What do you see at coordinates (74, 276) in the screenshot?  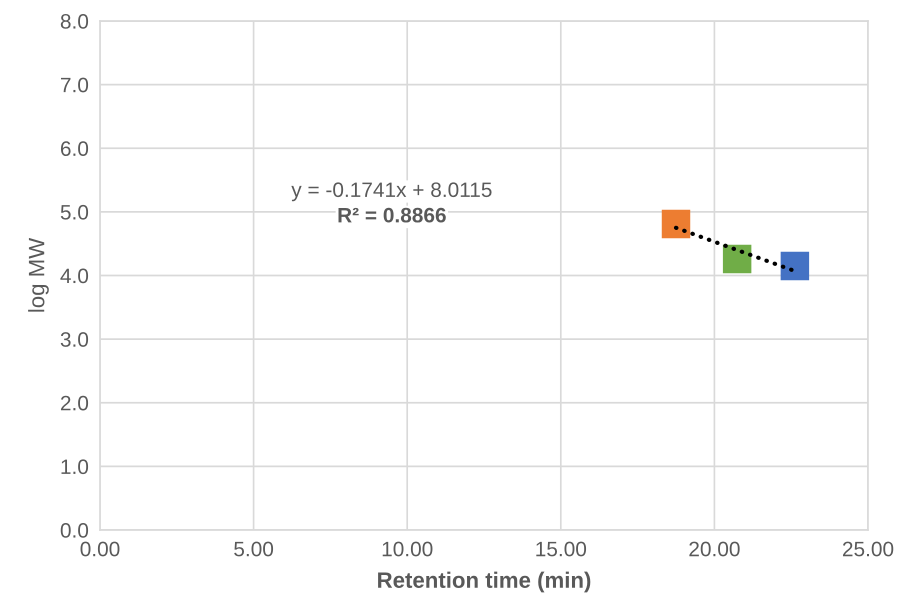 I see `y-tick-label: 4.0` at bounding box center [74, 276].